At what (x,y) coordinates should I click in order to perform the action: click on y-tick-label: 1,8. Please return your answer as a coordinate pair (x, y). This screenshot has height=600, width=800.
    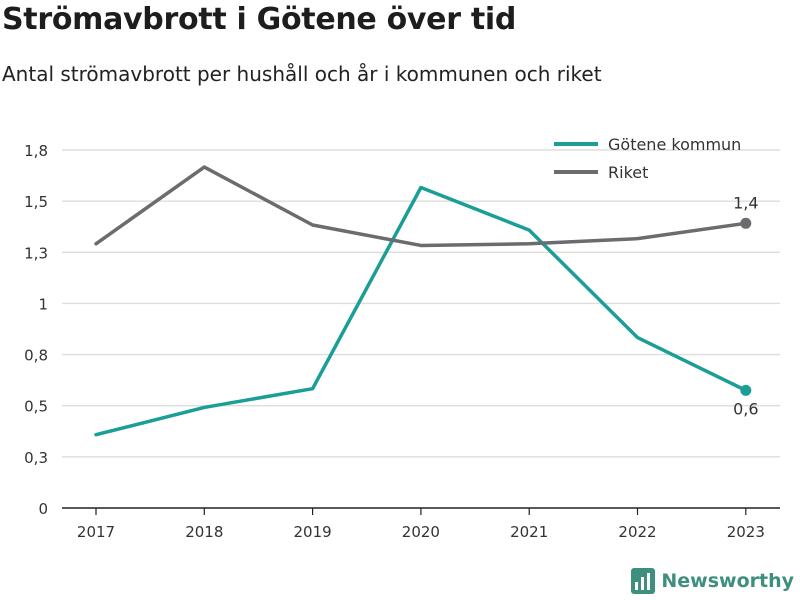
    Looking at the image, I should click on (36, 151).